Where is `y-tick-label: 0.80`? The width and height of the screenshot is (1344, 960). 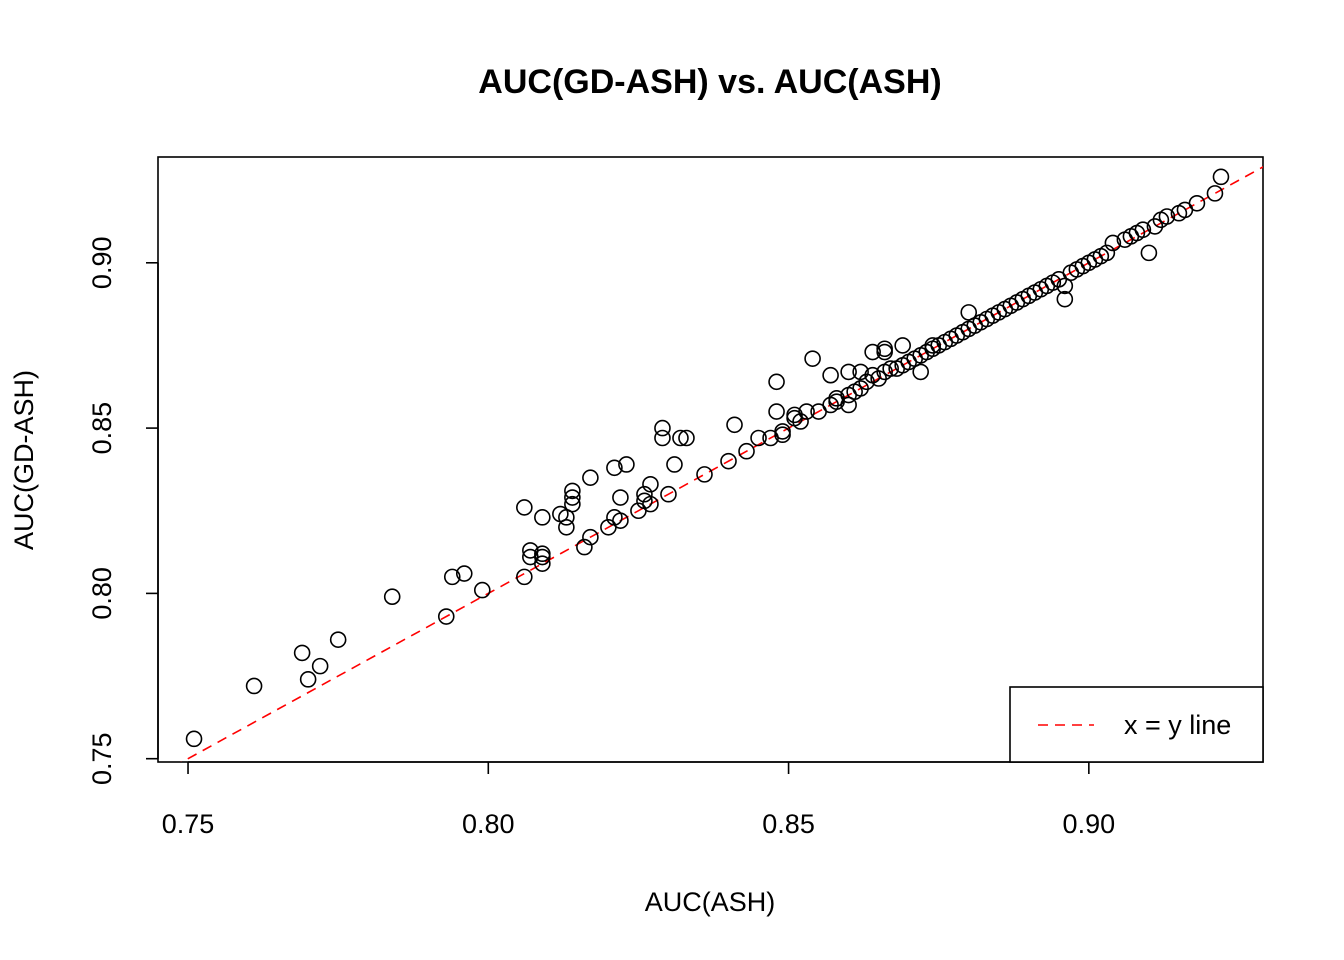
y-tick-label: 0.80 is located at coordinates (102, 593).